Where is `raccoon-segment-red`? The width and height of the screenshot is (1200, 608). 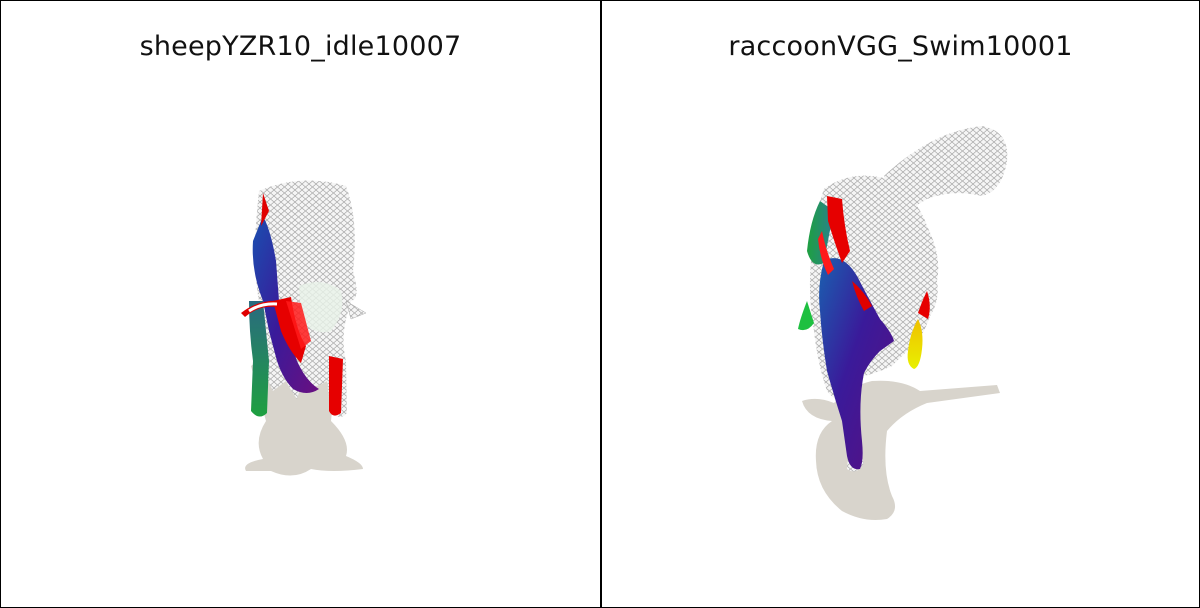 raccoon-segment-red is located at coordinates (874, 257).